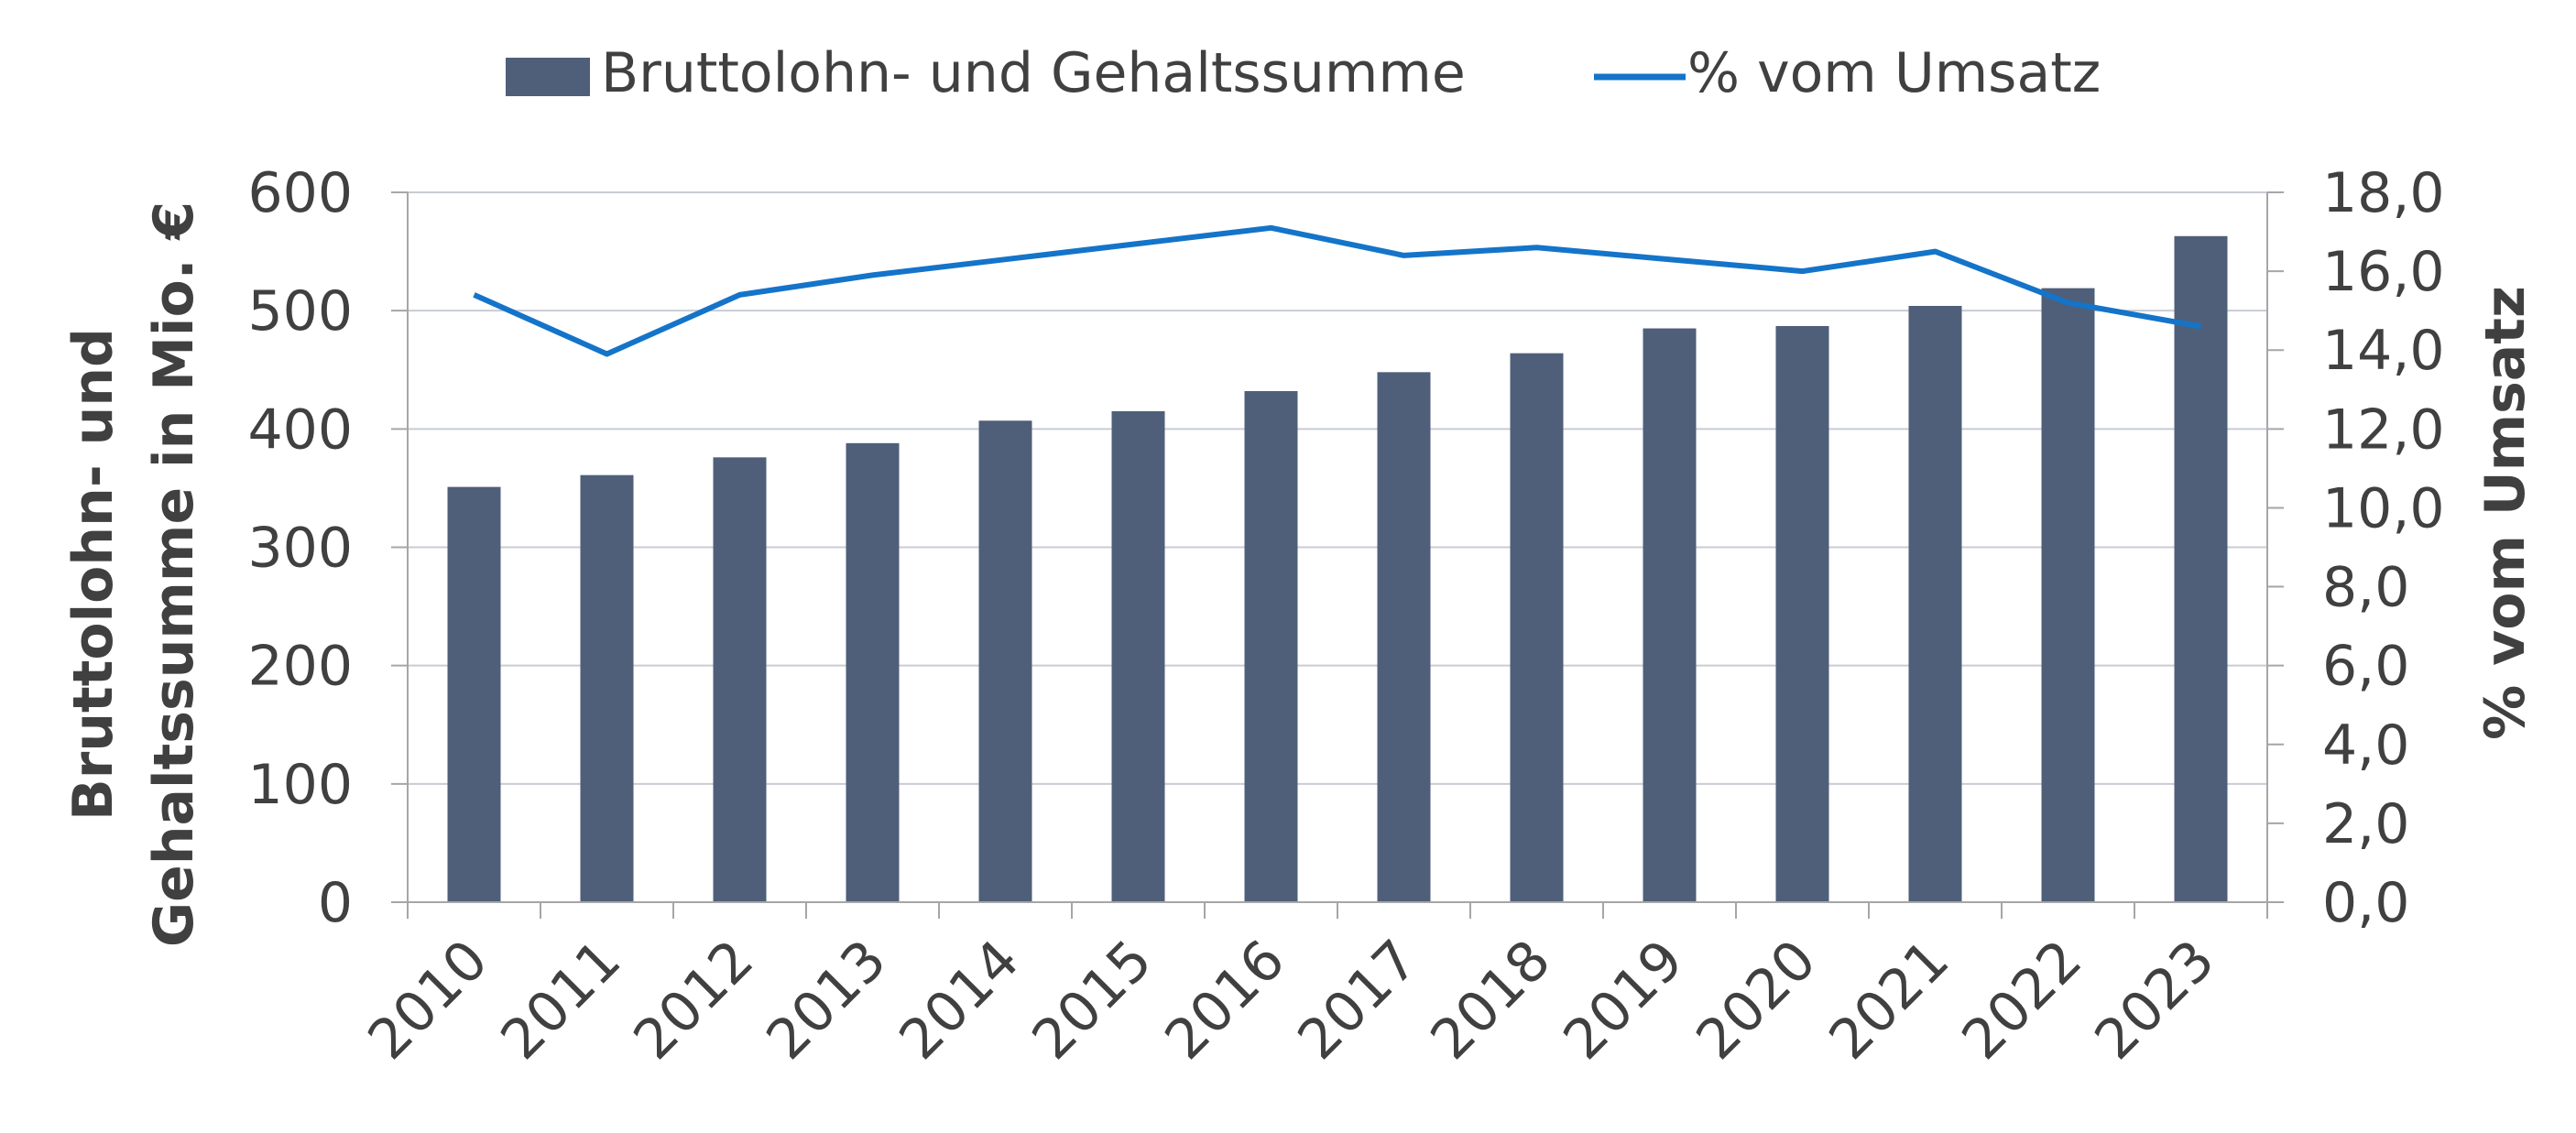 The height and width of the screenshot is (1133, 2576). I want to click on percent-line-path, so click(1337, 290).